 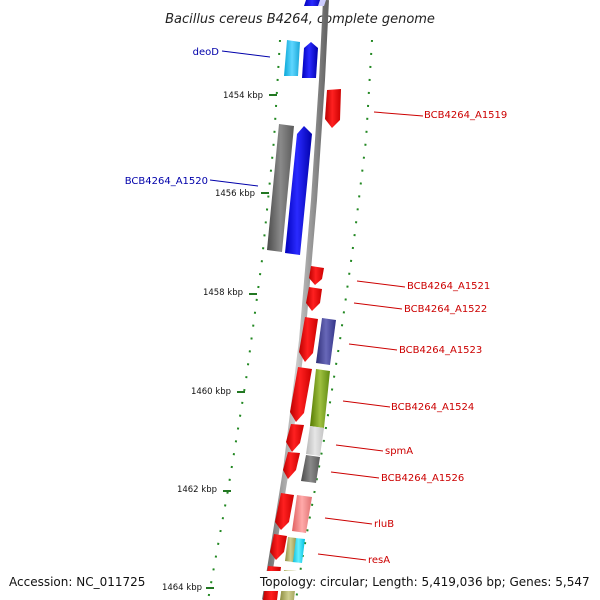 What do you see at coordinates (295, 300) in the screenshot?
I see `genome-backbone` at bounding box center [295, 300].